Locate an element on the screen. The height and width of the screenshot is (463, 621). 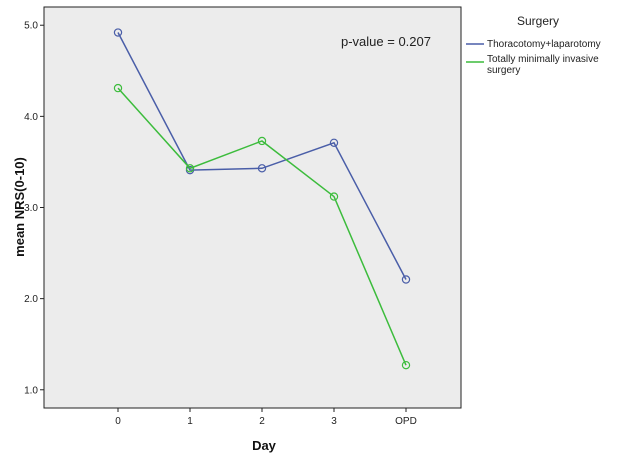
y-tick-label: 2.0 is located at coordinates (31, 299).